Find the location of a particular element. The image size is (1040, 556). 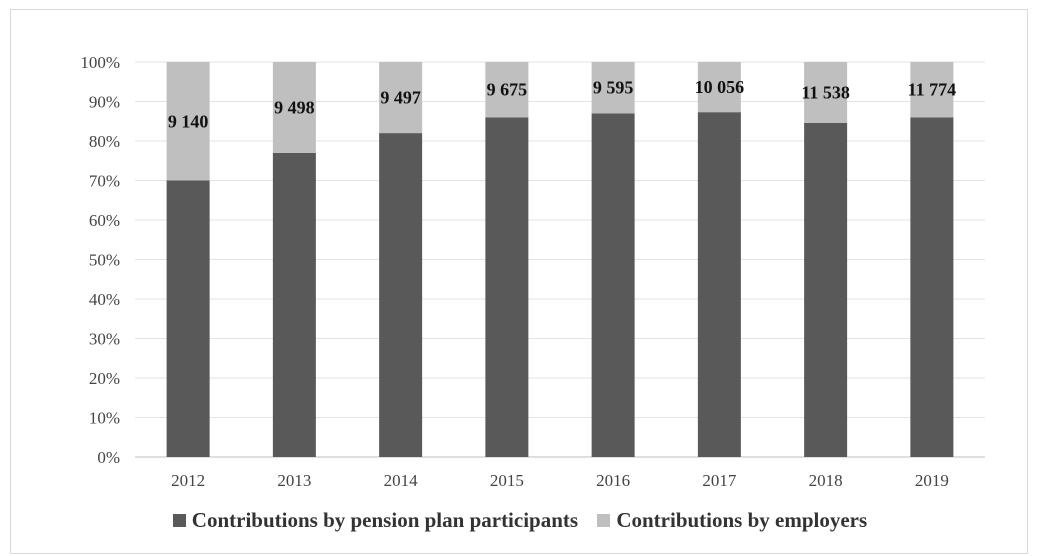

data-label: 11 774 is located at coordinates (932, 90).